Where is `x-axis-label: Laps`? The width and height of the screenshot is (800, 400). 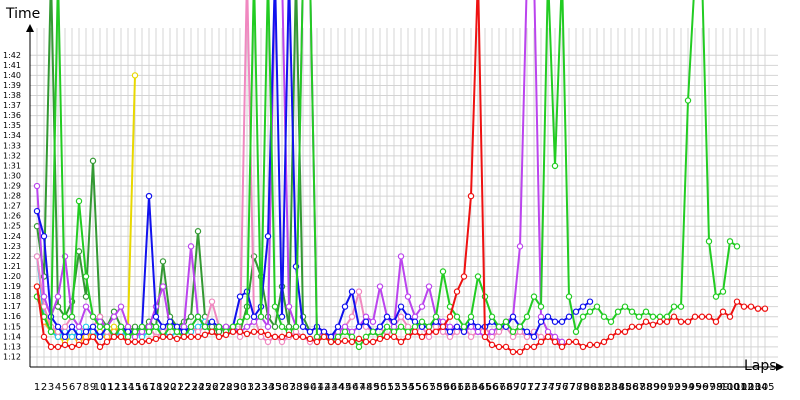 x-axis-label: Laps is located at coordinates (760, 366).